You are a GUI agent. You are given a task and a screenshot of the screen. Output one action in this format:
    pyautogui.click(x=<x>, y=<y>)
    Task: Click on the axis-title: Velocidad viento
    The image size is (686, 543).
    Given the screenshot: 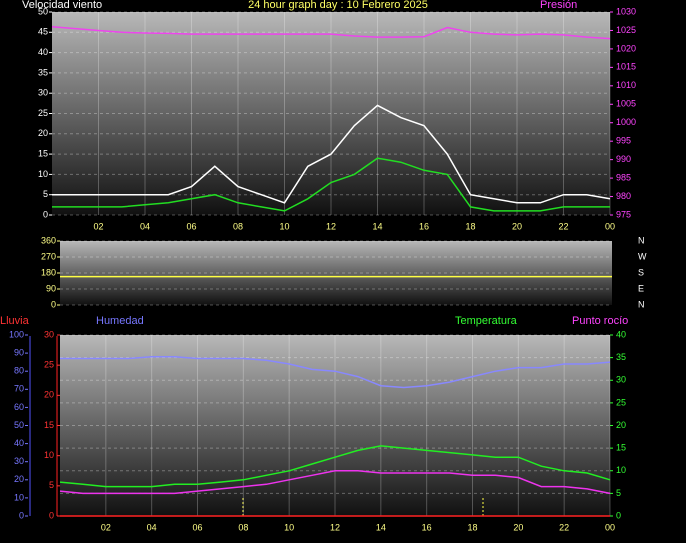 What is the action you would take?
    pyautogui.click(x=62, y=5)
    